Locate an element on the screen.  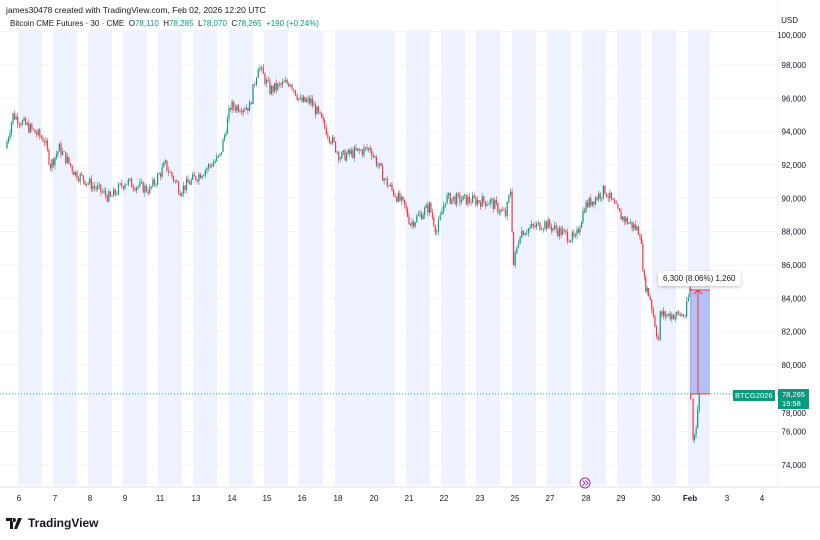
y-tick-label: 94,000 is located at coordinates (794, 132).